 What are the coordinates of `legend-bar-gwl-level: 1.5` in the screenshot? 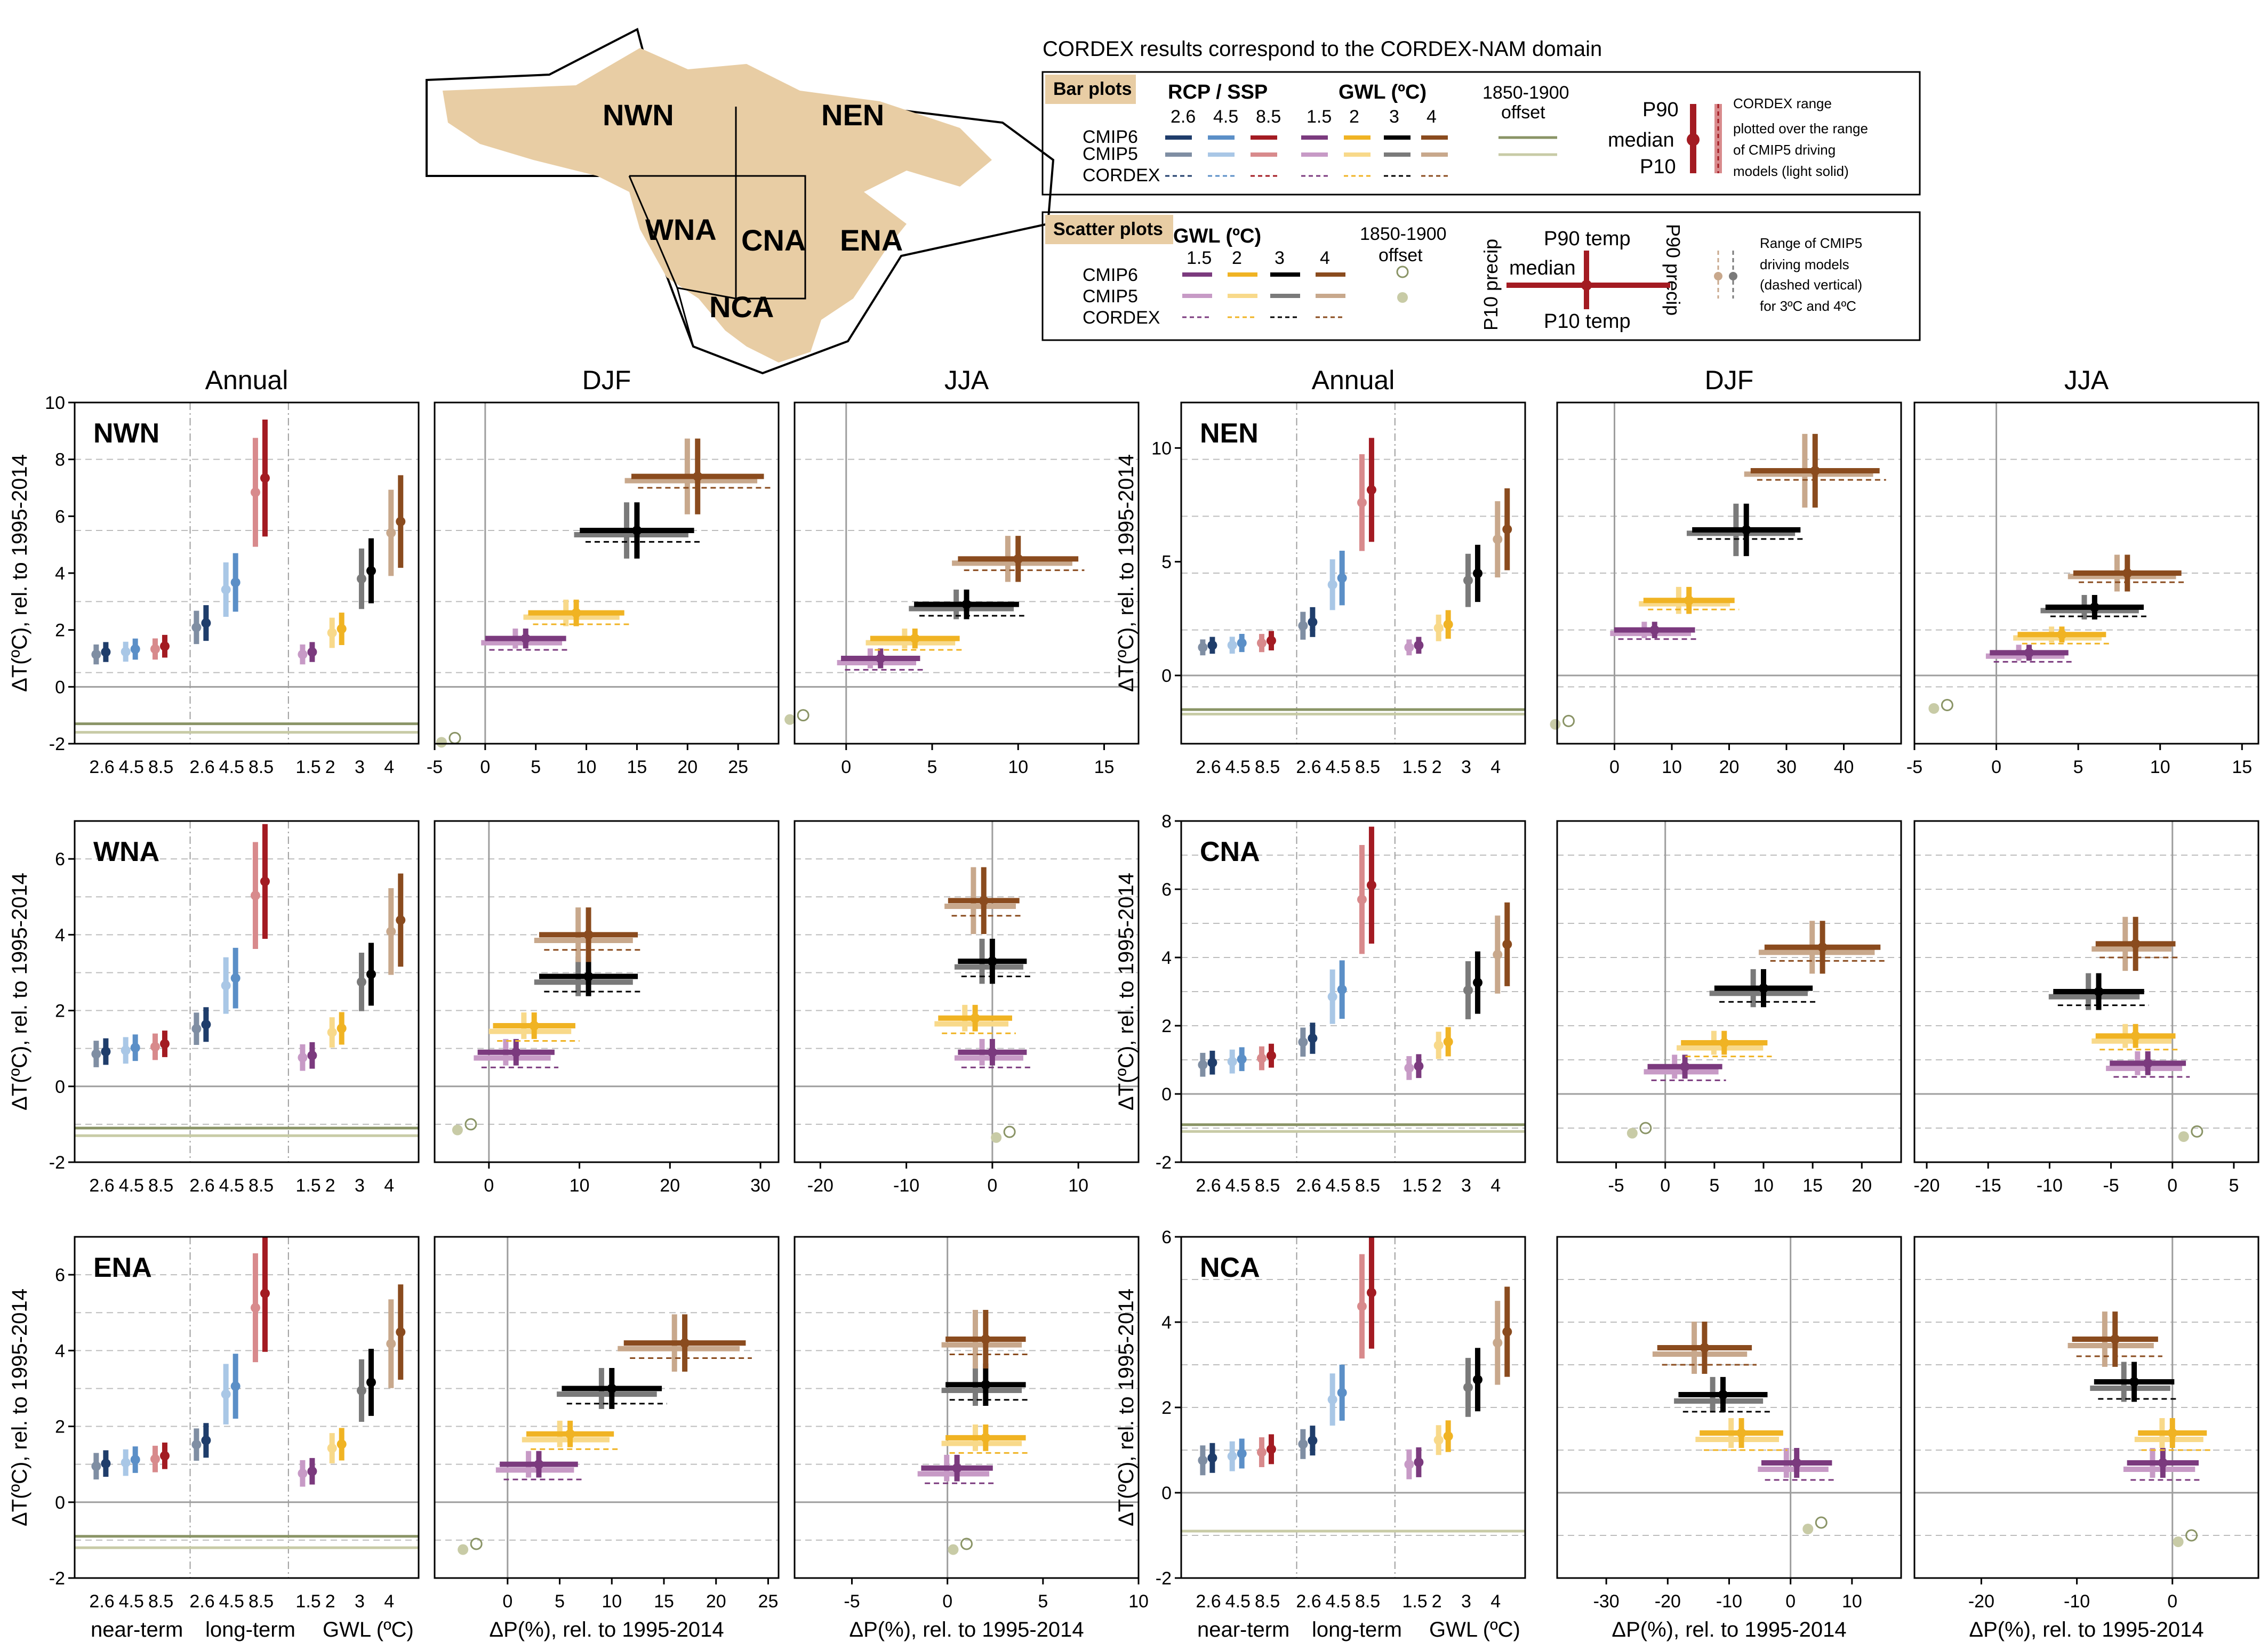 It's located at (1319, 117).